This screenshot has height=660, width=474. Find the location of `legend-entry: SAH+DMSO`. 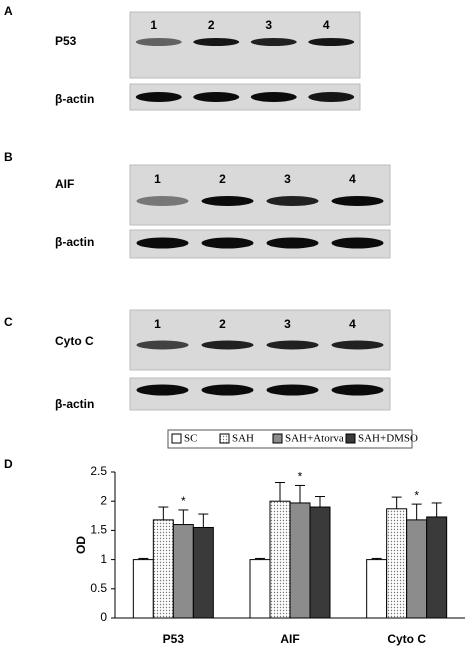

legend-entry: SAH+DMSO is located at coordinates (388, 439).